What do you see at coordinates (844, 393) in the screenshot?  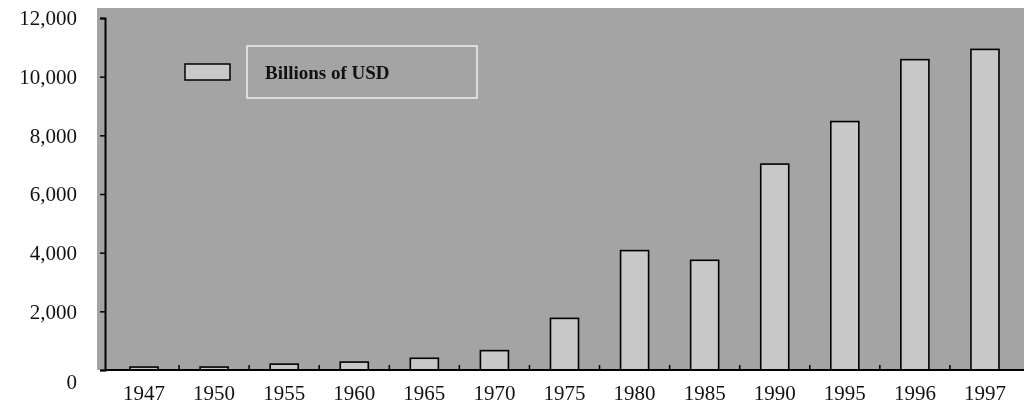 I see `x-tick-label: 1995` at bounding box center [844, 393].